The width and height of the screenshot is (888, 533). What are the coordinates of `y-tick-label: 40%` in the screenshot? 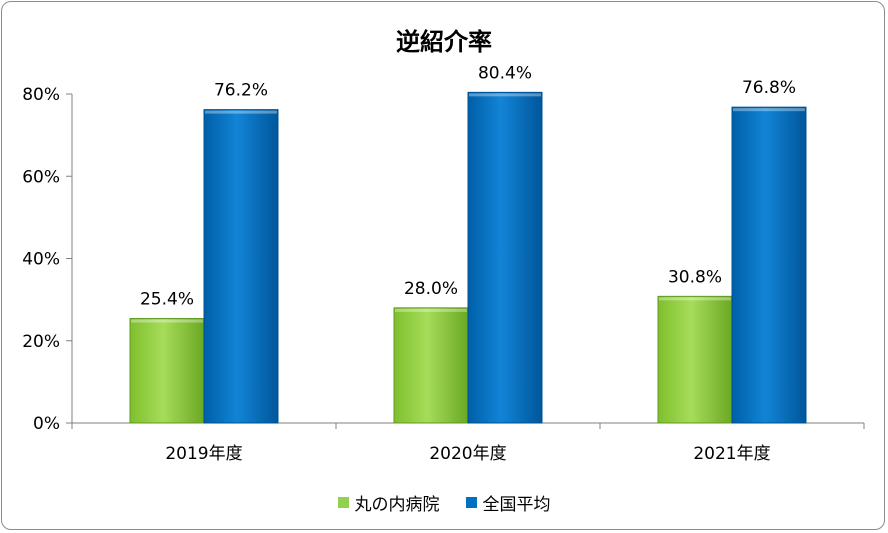 It's located at (41, 260).